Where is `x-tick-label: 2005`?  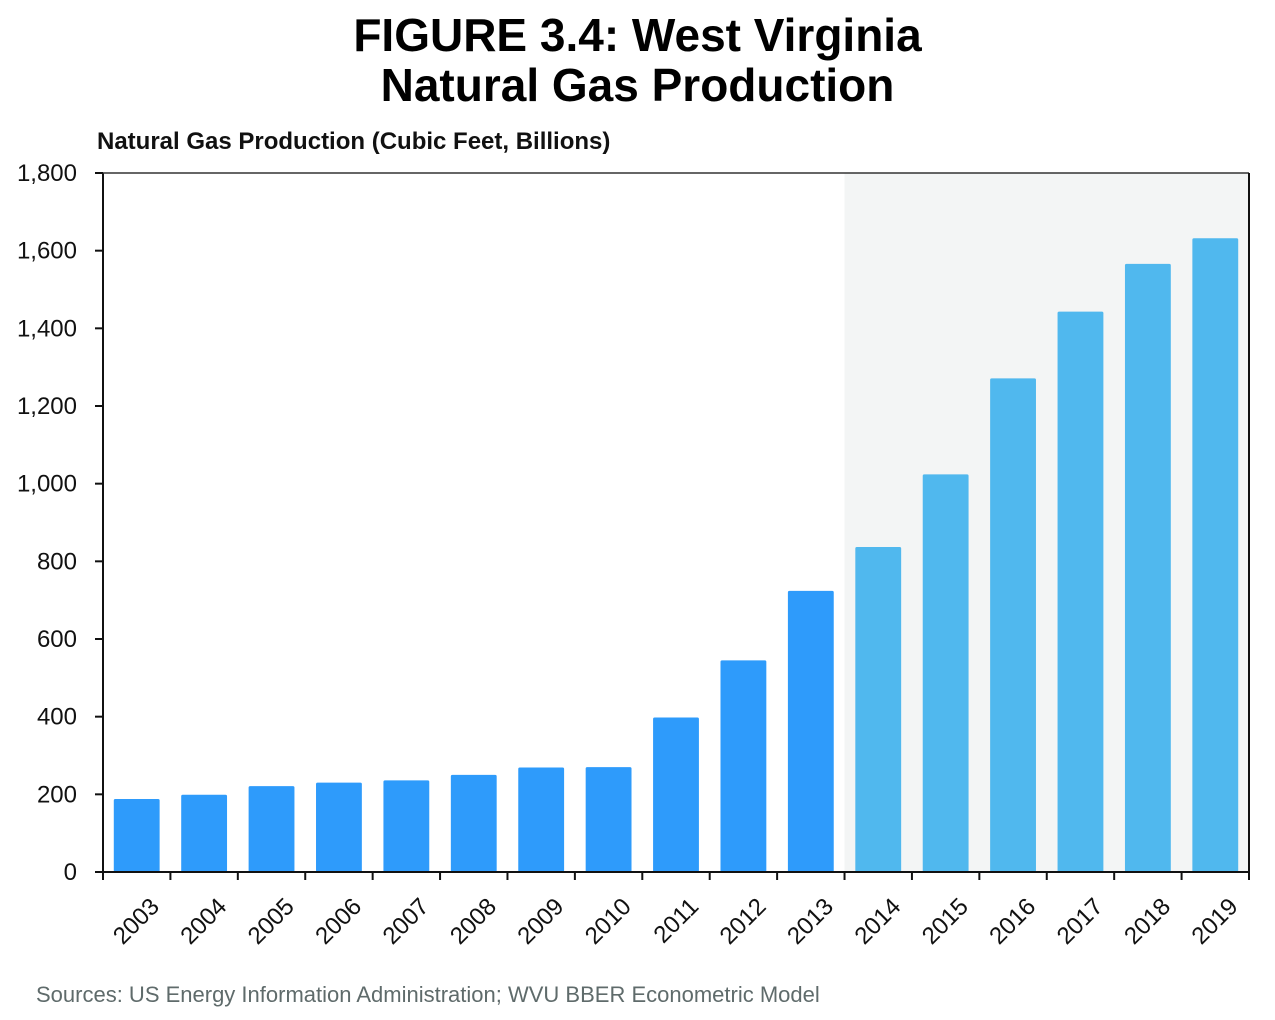 x-tick-label: 2005 is located at coordinates (271, 921).